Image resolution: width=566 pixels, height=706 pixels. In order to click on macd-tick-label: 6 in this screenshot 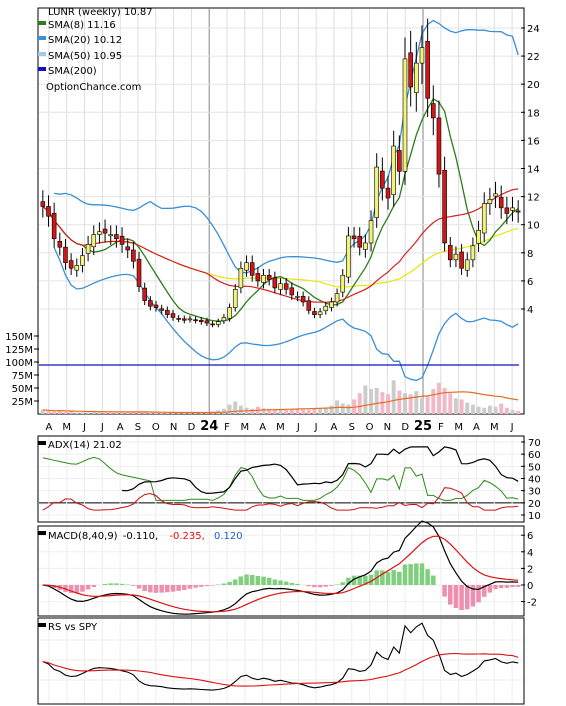, I will do `click(530, 536)`.